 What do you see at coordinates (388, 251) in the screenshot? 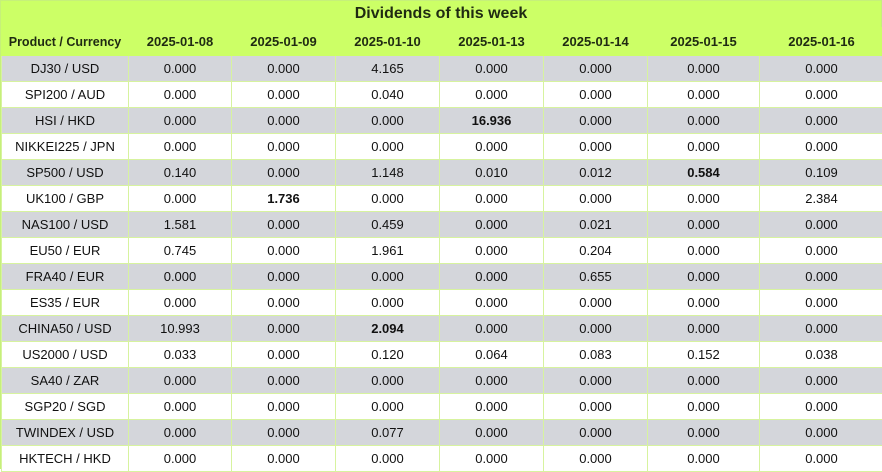
I see `dividend-value-cell: 1.961` at bounding box center [388, 251].